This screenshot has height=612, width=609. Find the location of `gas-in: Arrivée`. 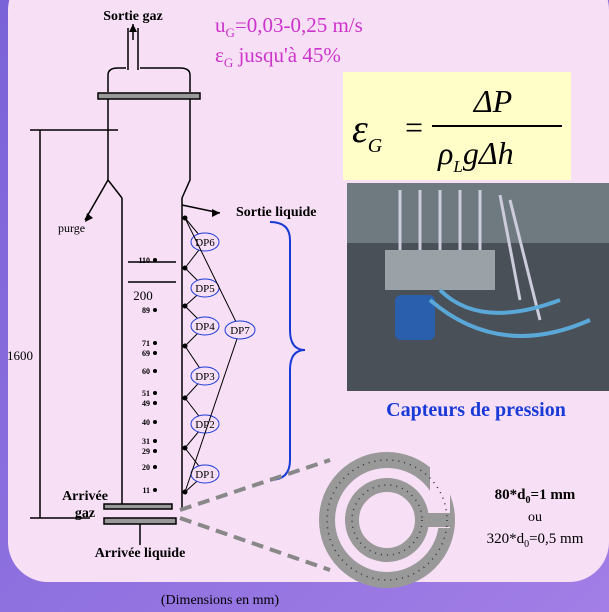

gas-in: Arrivée is located at coordinates (85, 496).